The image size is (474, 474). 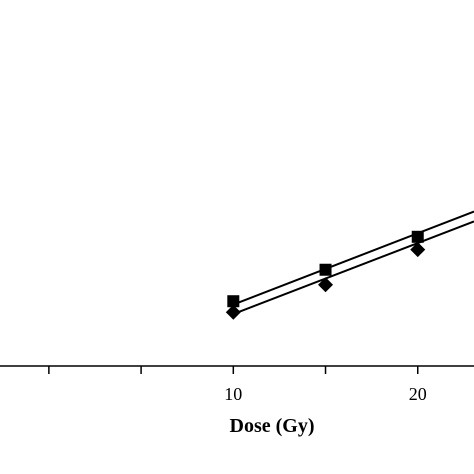 I want to click on fit-line-diamond, so click(x=353, y=267).